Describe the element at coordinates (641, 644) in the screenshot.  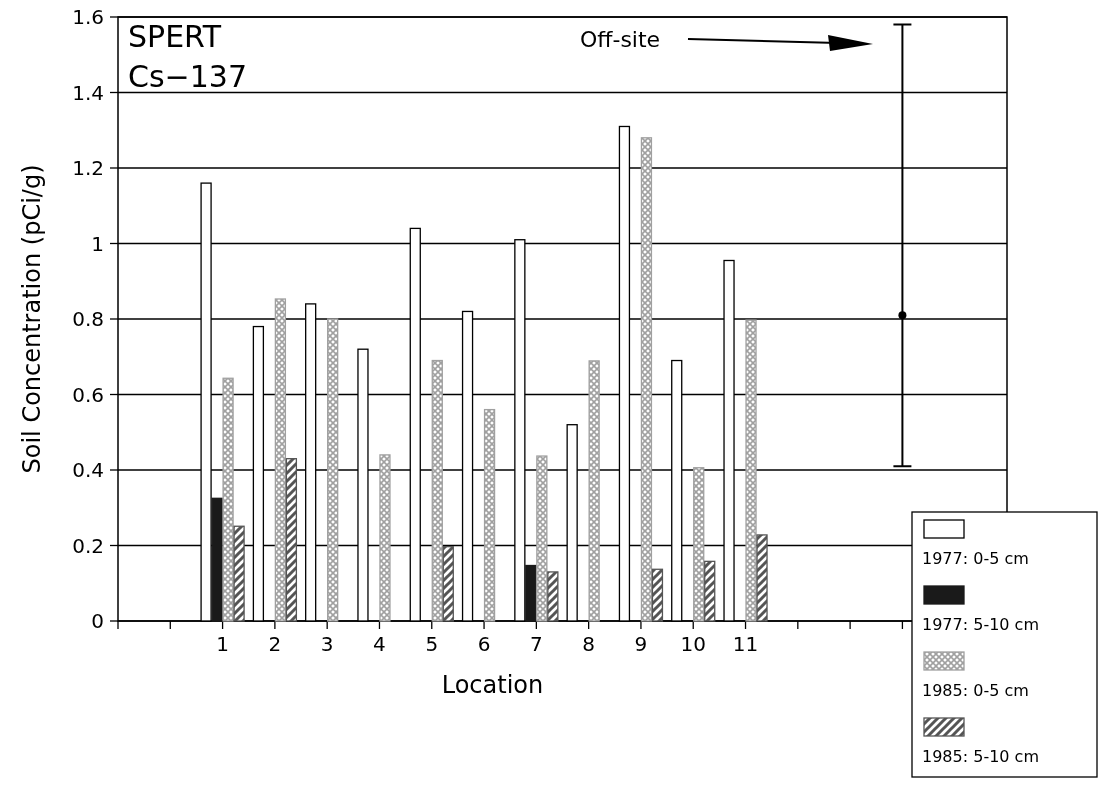
I see `x-tick-label: 9` at that location.